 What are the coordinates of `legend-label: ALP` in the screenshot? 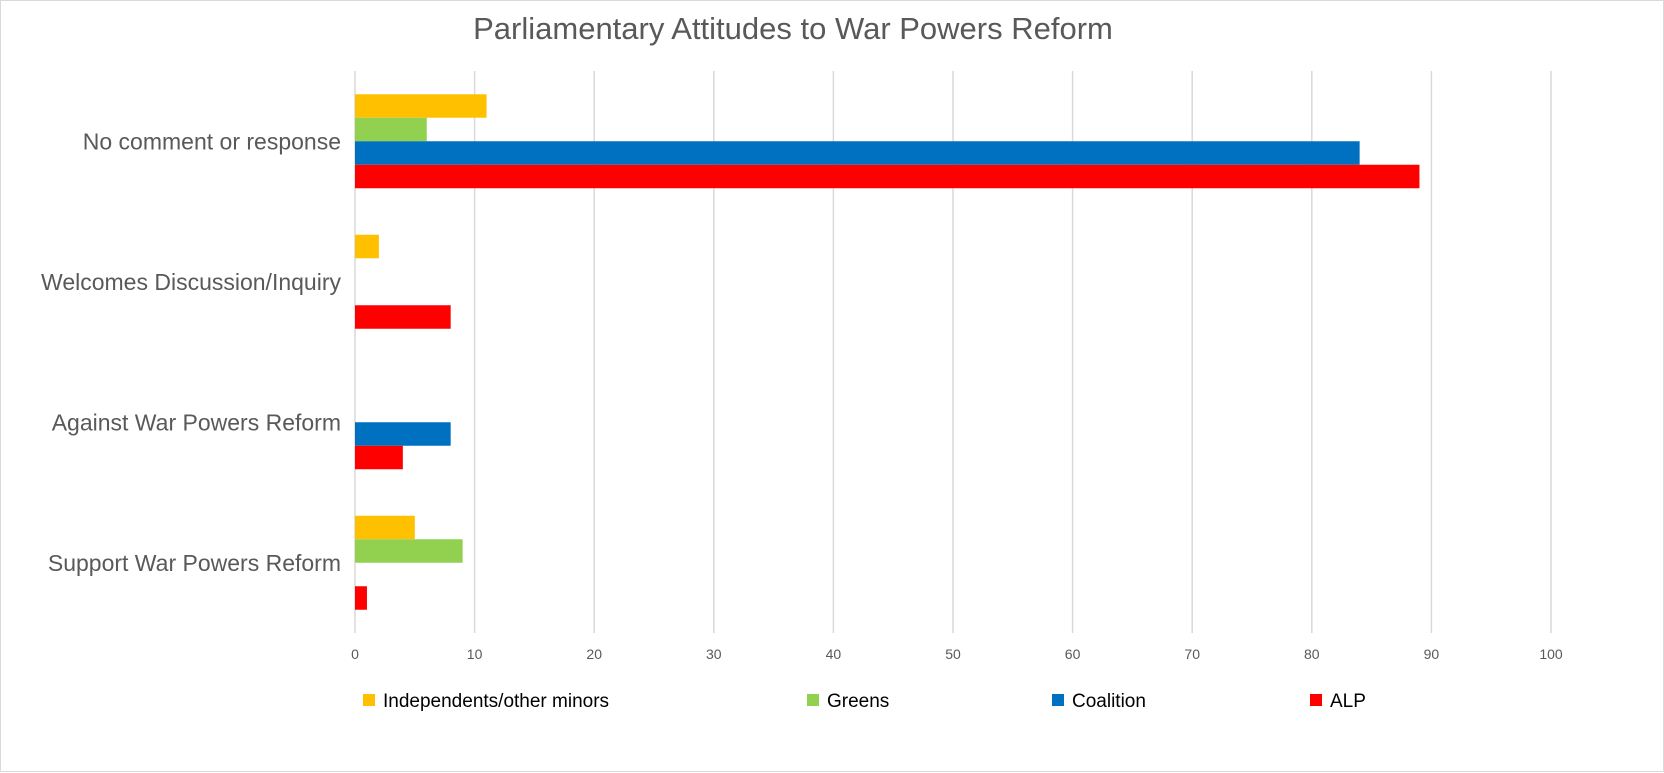 It's located at (1348, 701).